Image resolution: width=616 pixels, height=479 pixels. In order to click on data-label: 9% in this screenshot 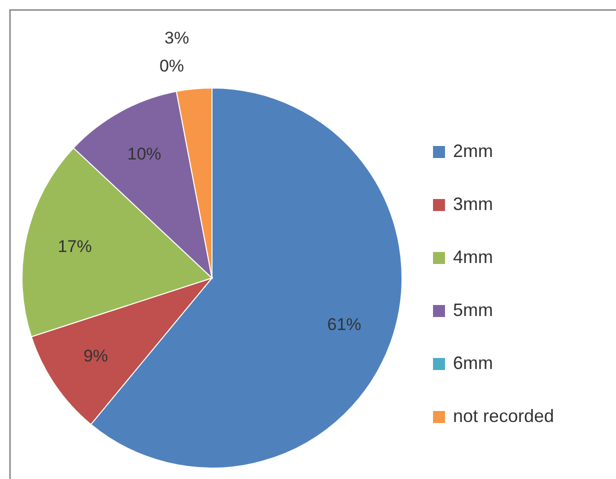, I will do `click(95, 356)`.